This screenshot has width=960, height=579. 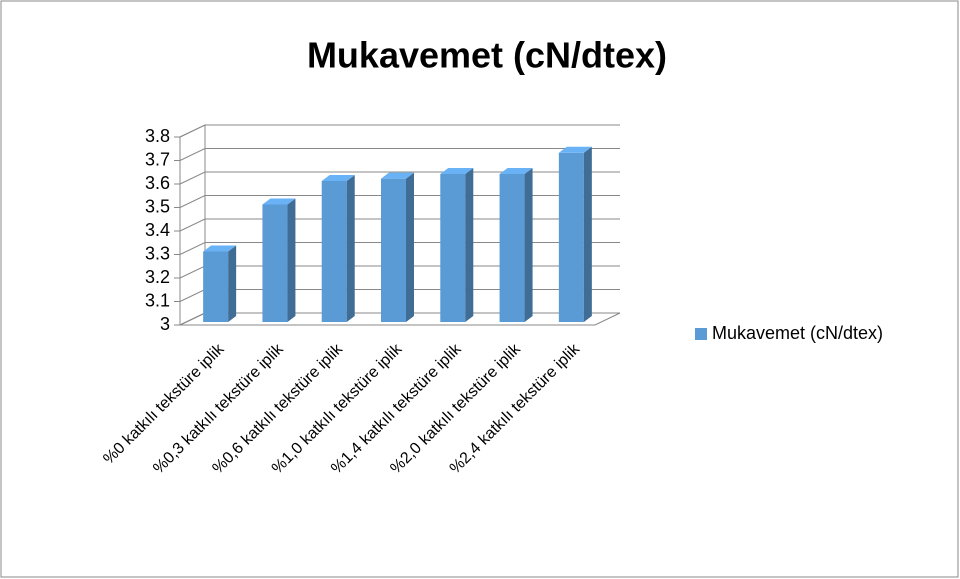 What do you see at coordinates (157, 206) in the screenshot?
I see `y-tick-label: 3.5` at bounding box center [157, 206].